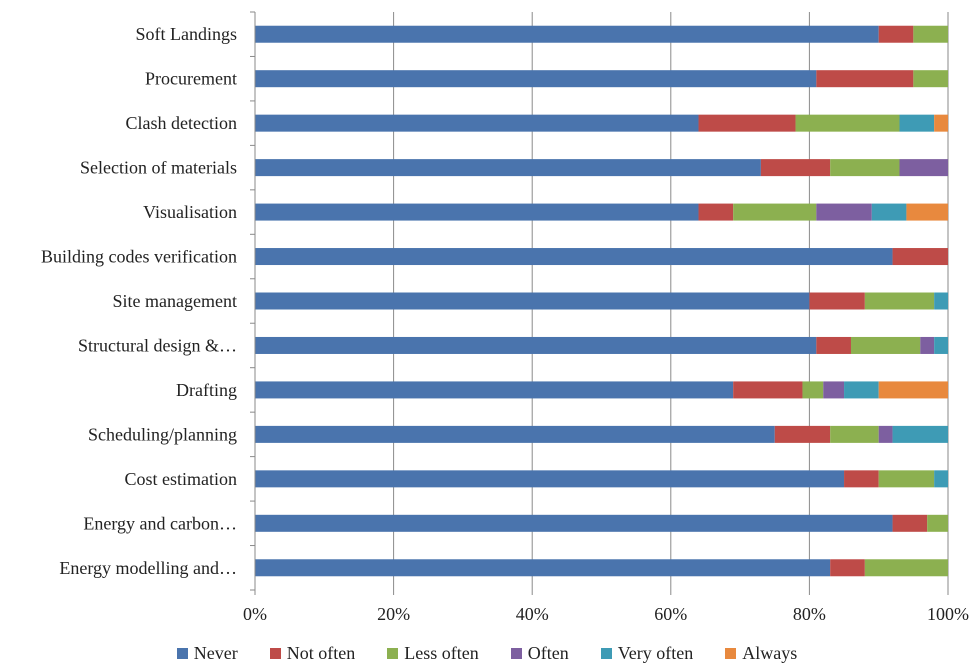 This screenshot has width=974, height=666. What do you see at coordinates (321, 652) in the screenshot?
I see `legend-label: Not often` at bounding box center [321, 652].